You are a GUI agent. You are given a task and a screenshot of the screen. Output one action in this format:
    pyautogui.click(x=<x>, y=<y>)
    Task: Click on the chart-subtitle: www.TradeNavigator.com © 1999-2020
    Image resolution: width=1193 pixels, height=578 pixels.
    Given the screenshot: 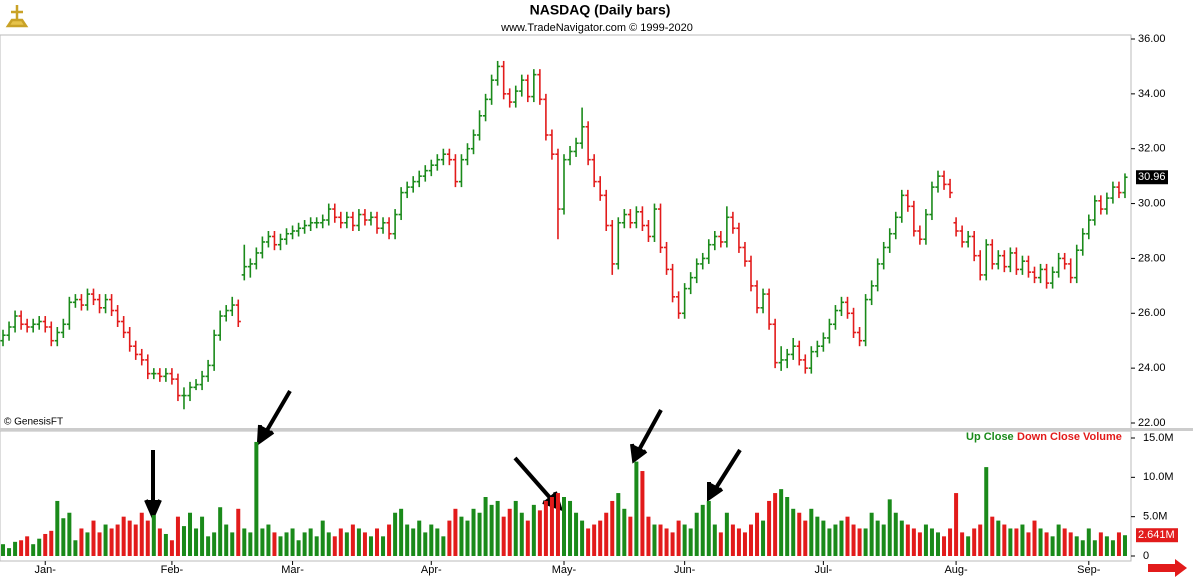 What is the action you would take?
    pyautogui.click(x=596, y=28)
    